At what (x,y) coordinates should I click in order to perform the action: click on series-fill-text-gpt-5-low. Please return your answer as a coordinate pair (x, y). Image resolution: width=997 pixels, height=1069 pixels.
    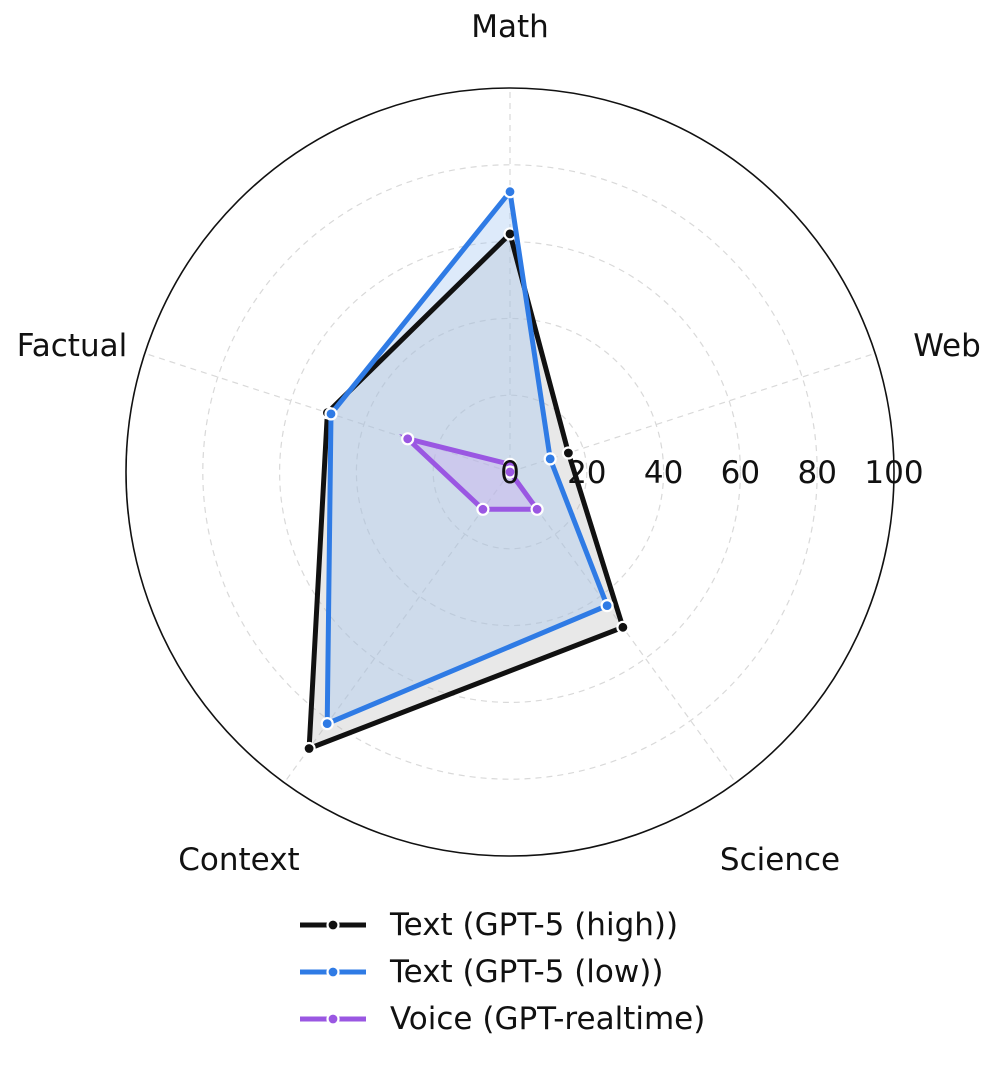
    Looking at the image, I should click on (467, 457).